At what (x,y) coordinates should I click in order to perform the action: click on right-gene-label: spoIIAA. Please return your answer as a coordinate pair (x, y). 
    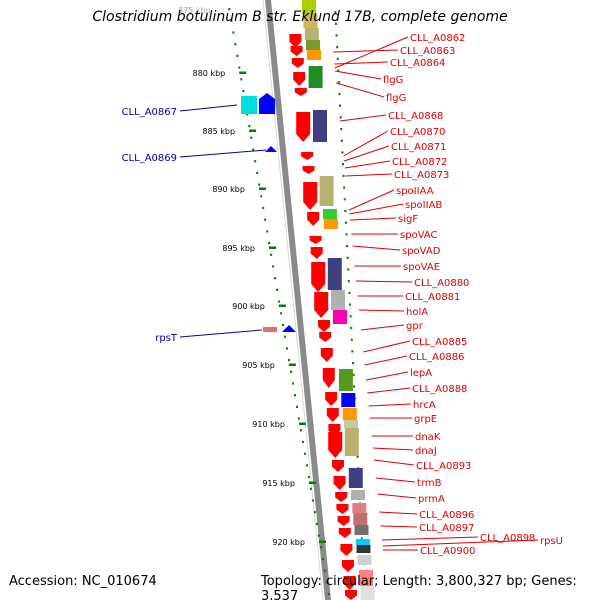
    Looking at the image, I should click on (415, 191).